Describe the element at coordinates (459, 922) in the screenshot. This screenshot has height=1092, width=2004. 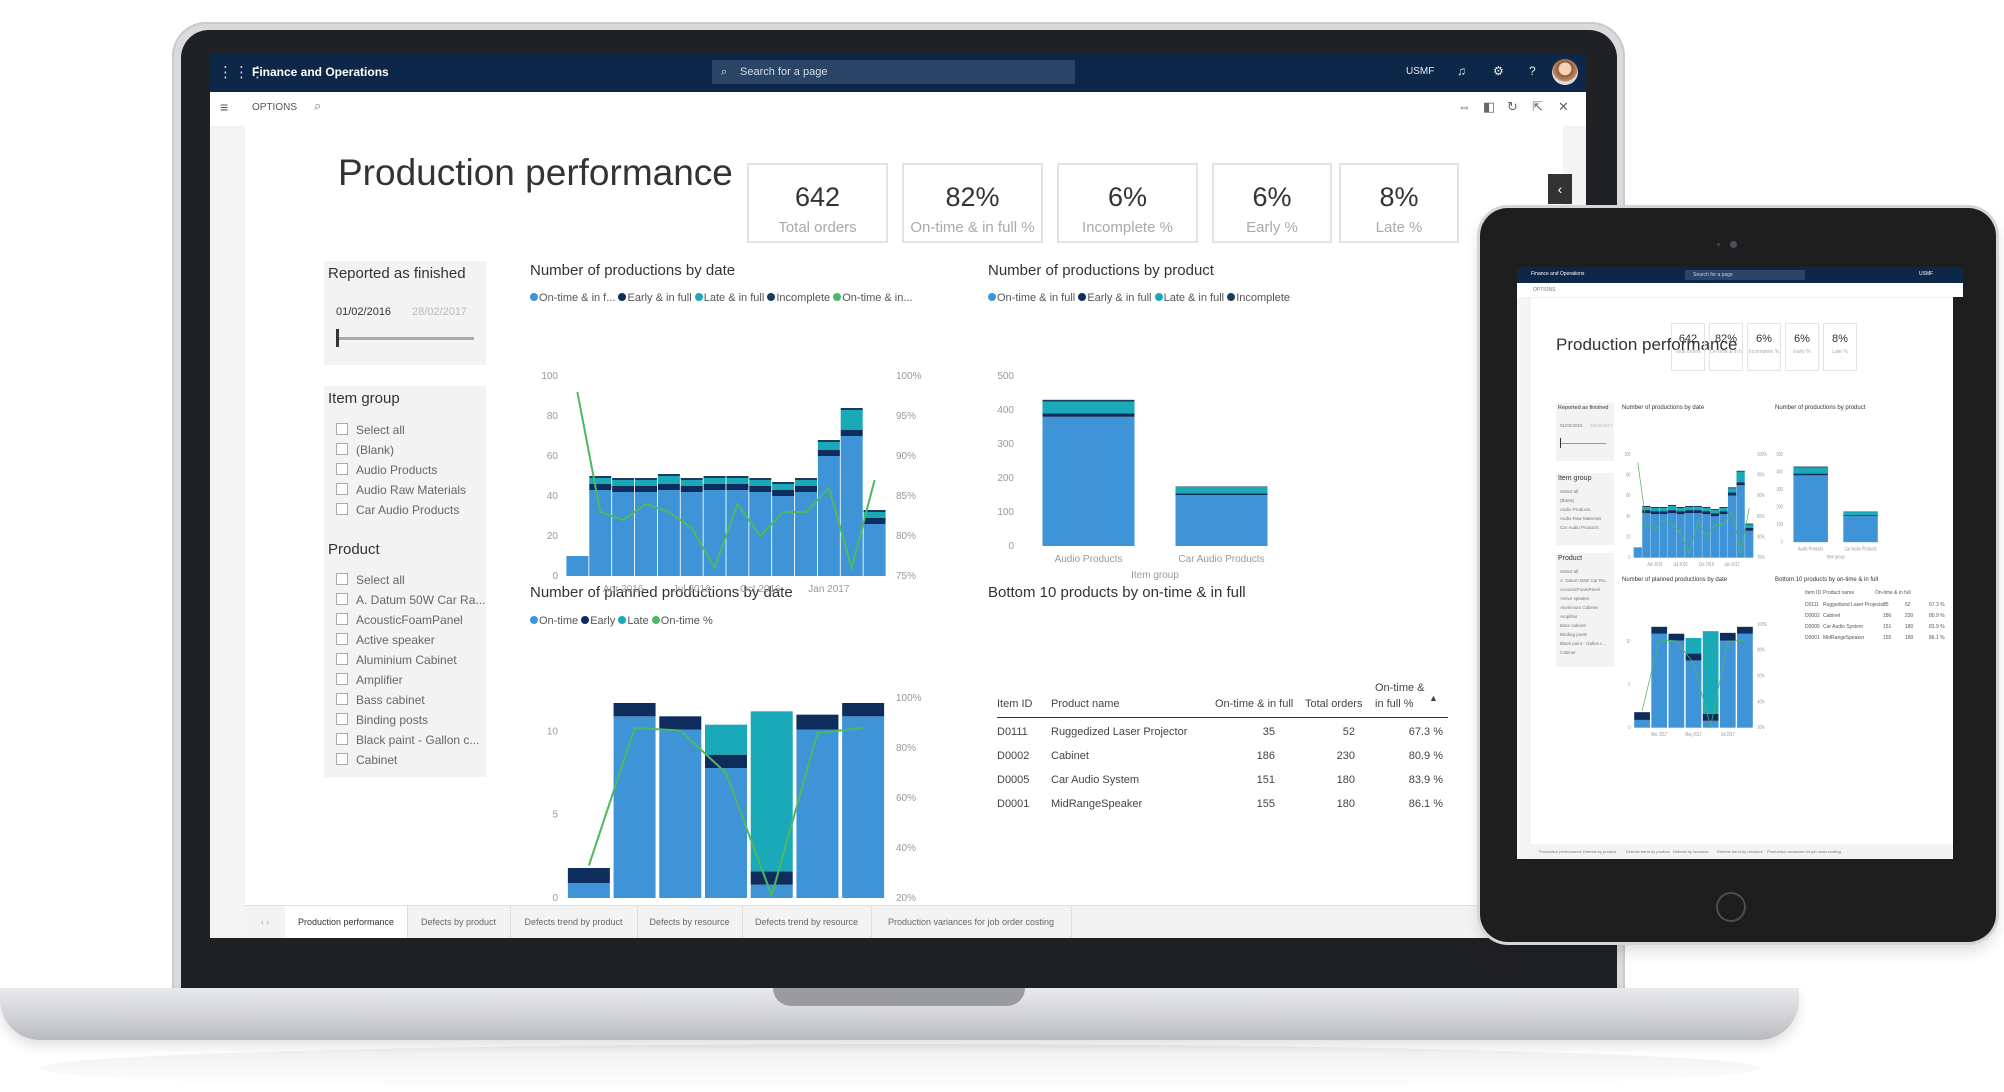
I see `tab-defects-by-product: Defects by product` at that location.